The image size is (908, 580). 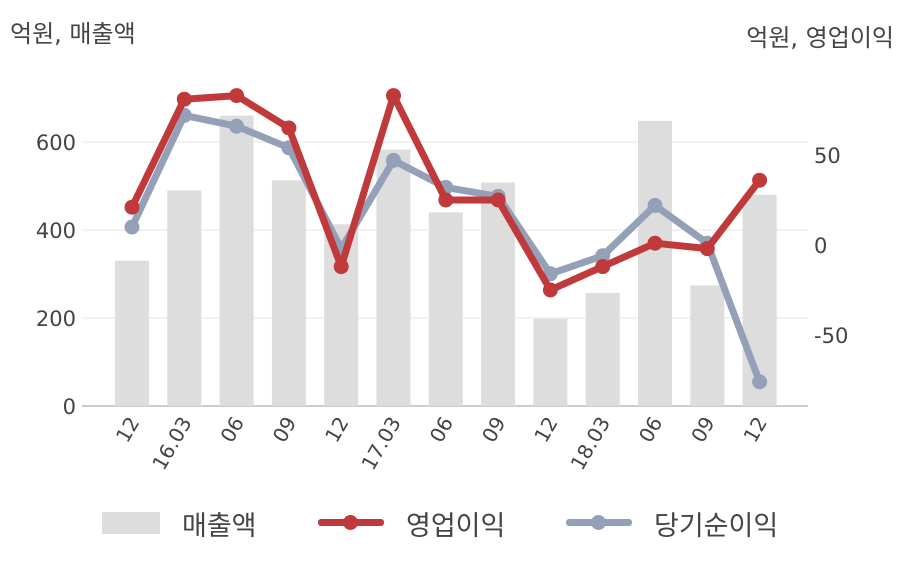 I want to click on legend: 매출액 영업이익 당기순이익, so click(x=454, y=525).